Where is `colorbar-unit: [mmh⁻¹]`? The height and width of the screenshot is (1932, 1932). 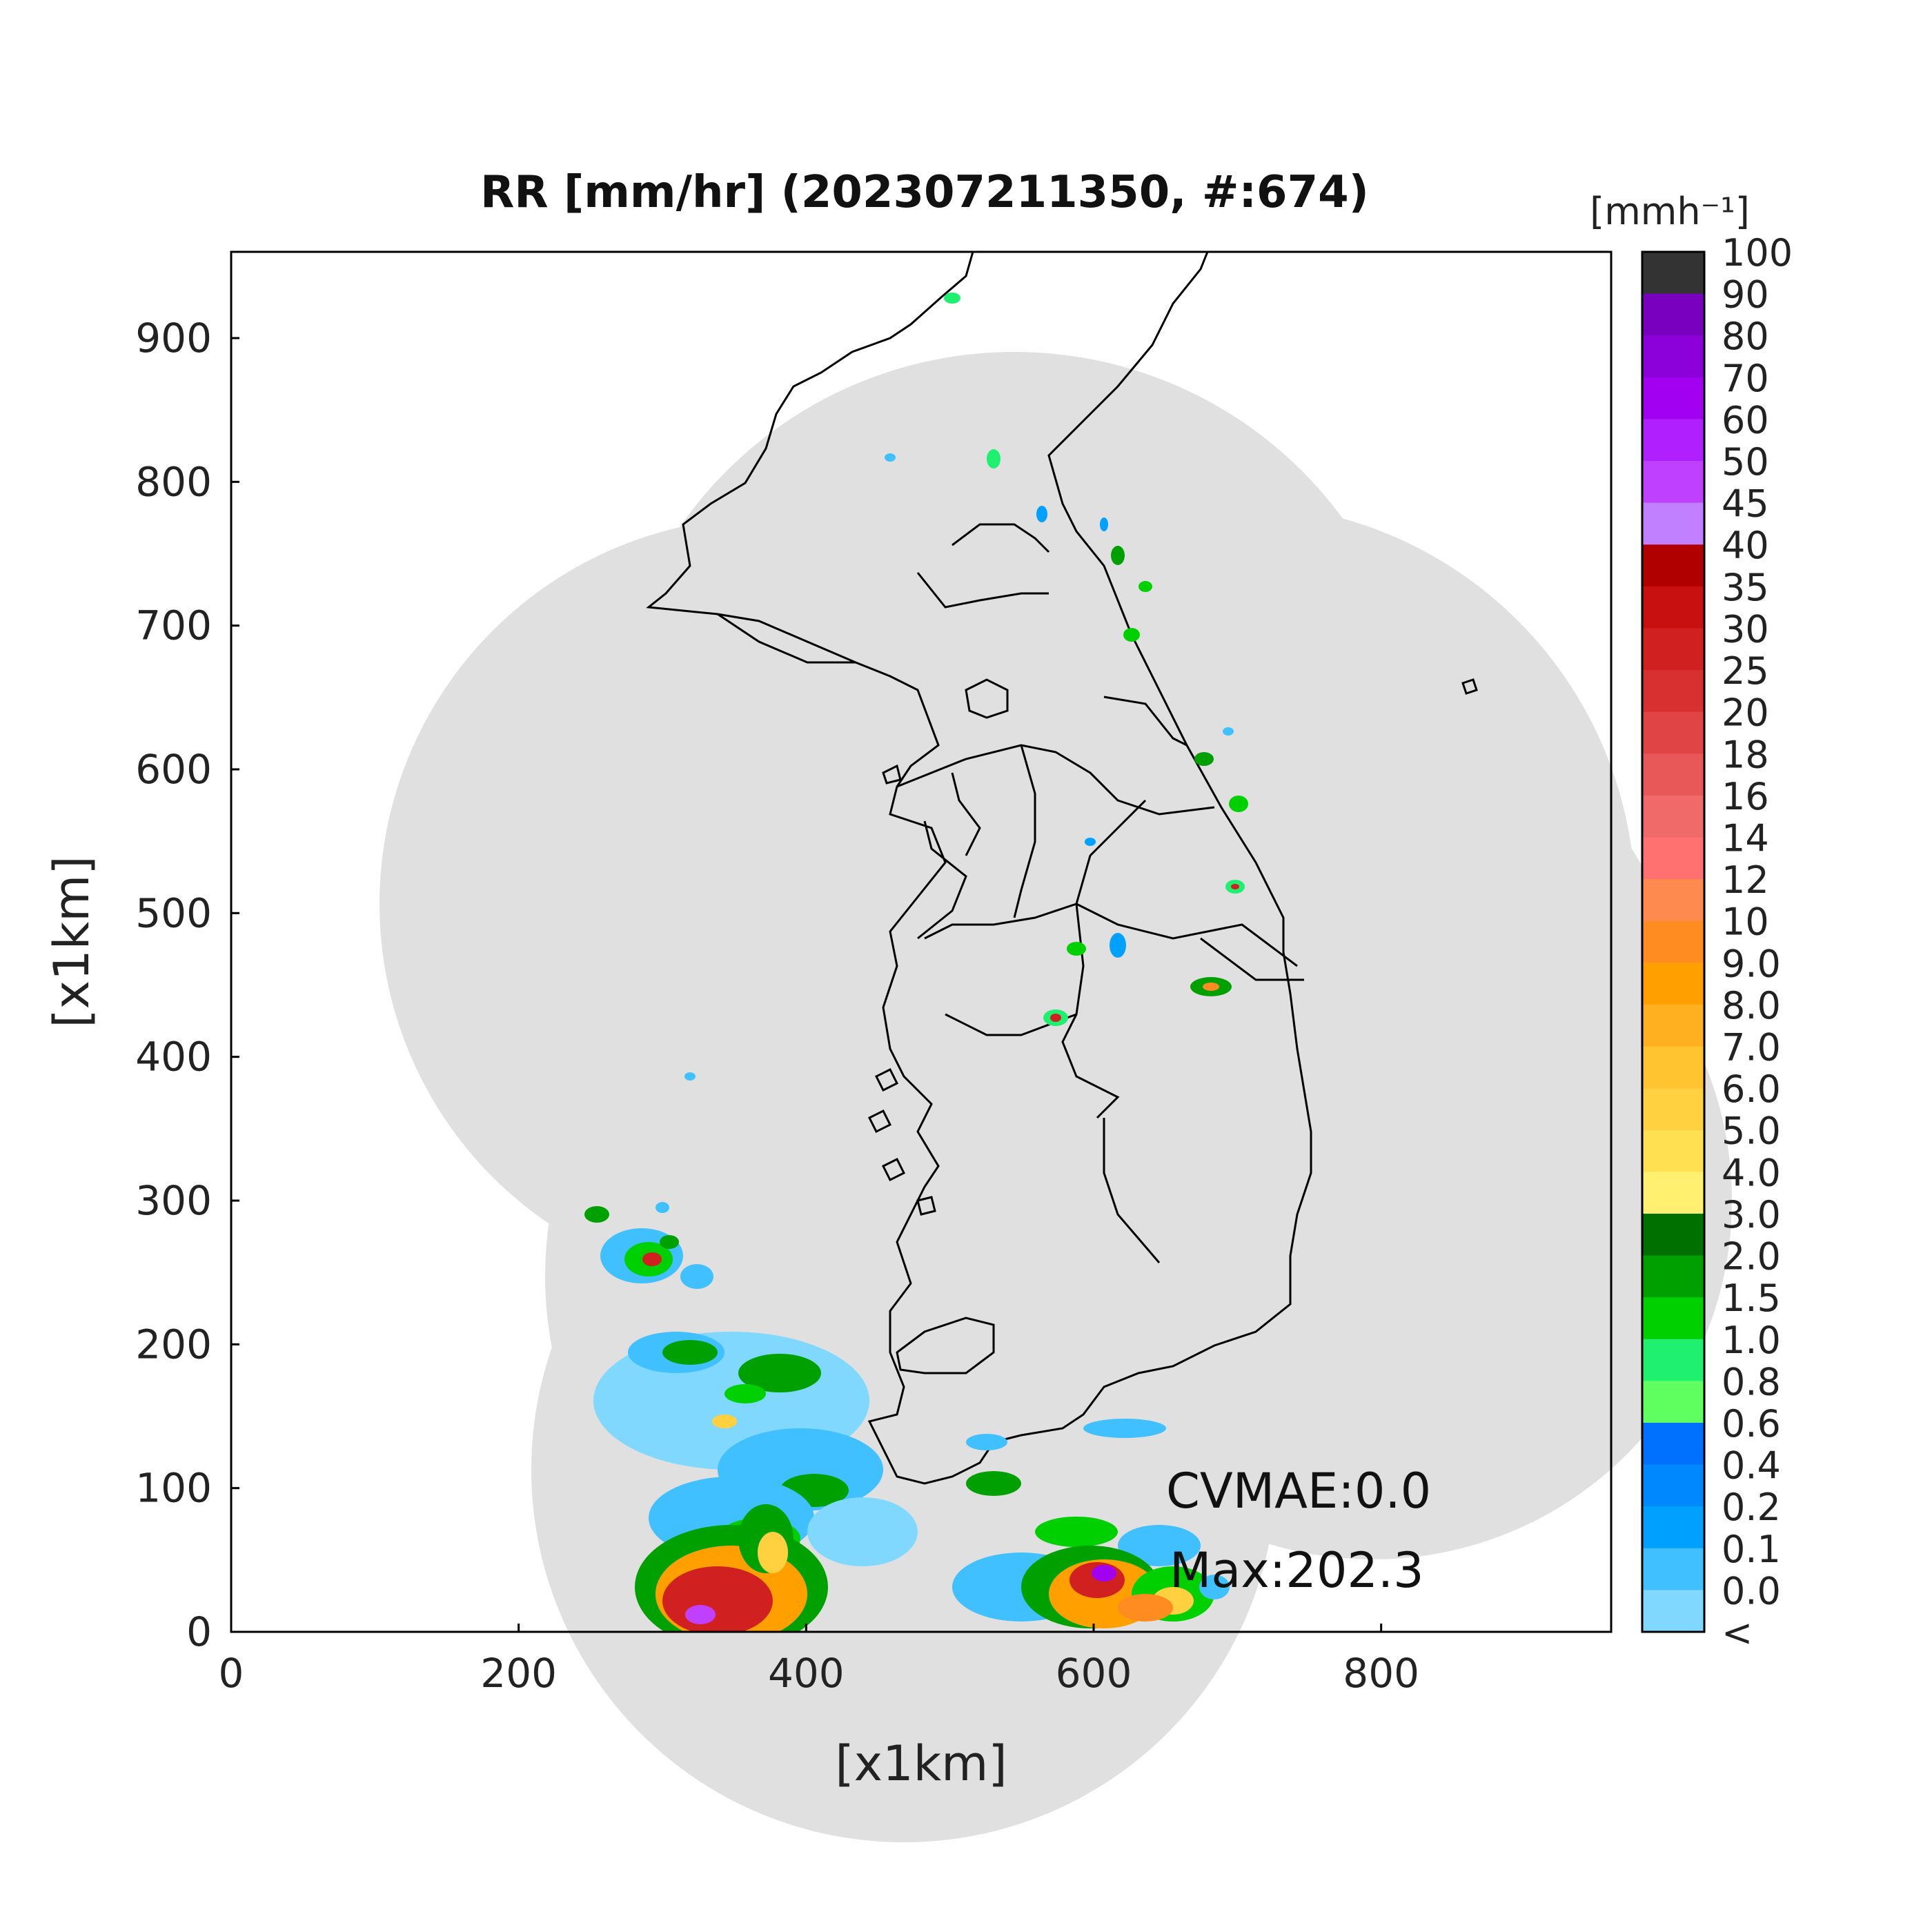 colorbar-unit: [mmh⁻¹] is located at coordinates (1670, 211).